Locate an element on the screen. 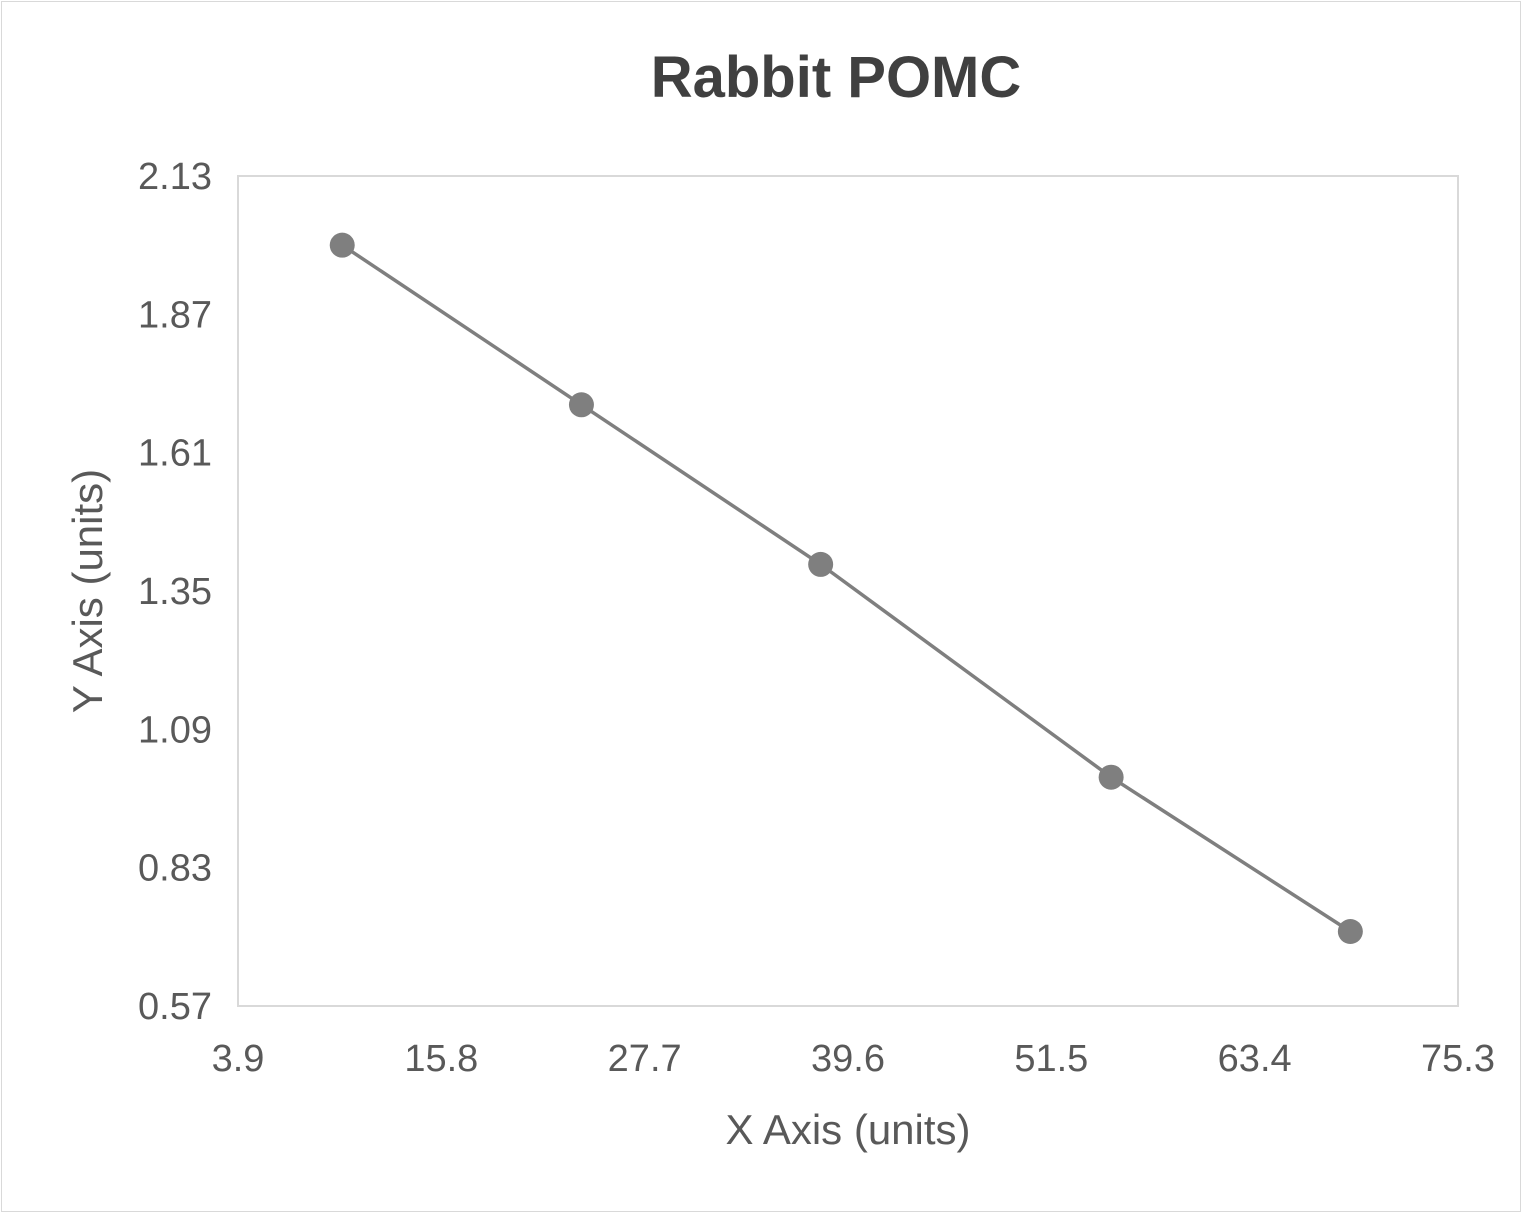  x-tick-label: 63.4 is located at coordinates (1255, 1059).